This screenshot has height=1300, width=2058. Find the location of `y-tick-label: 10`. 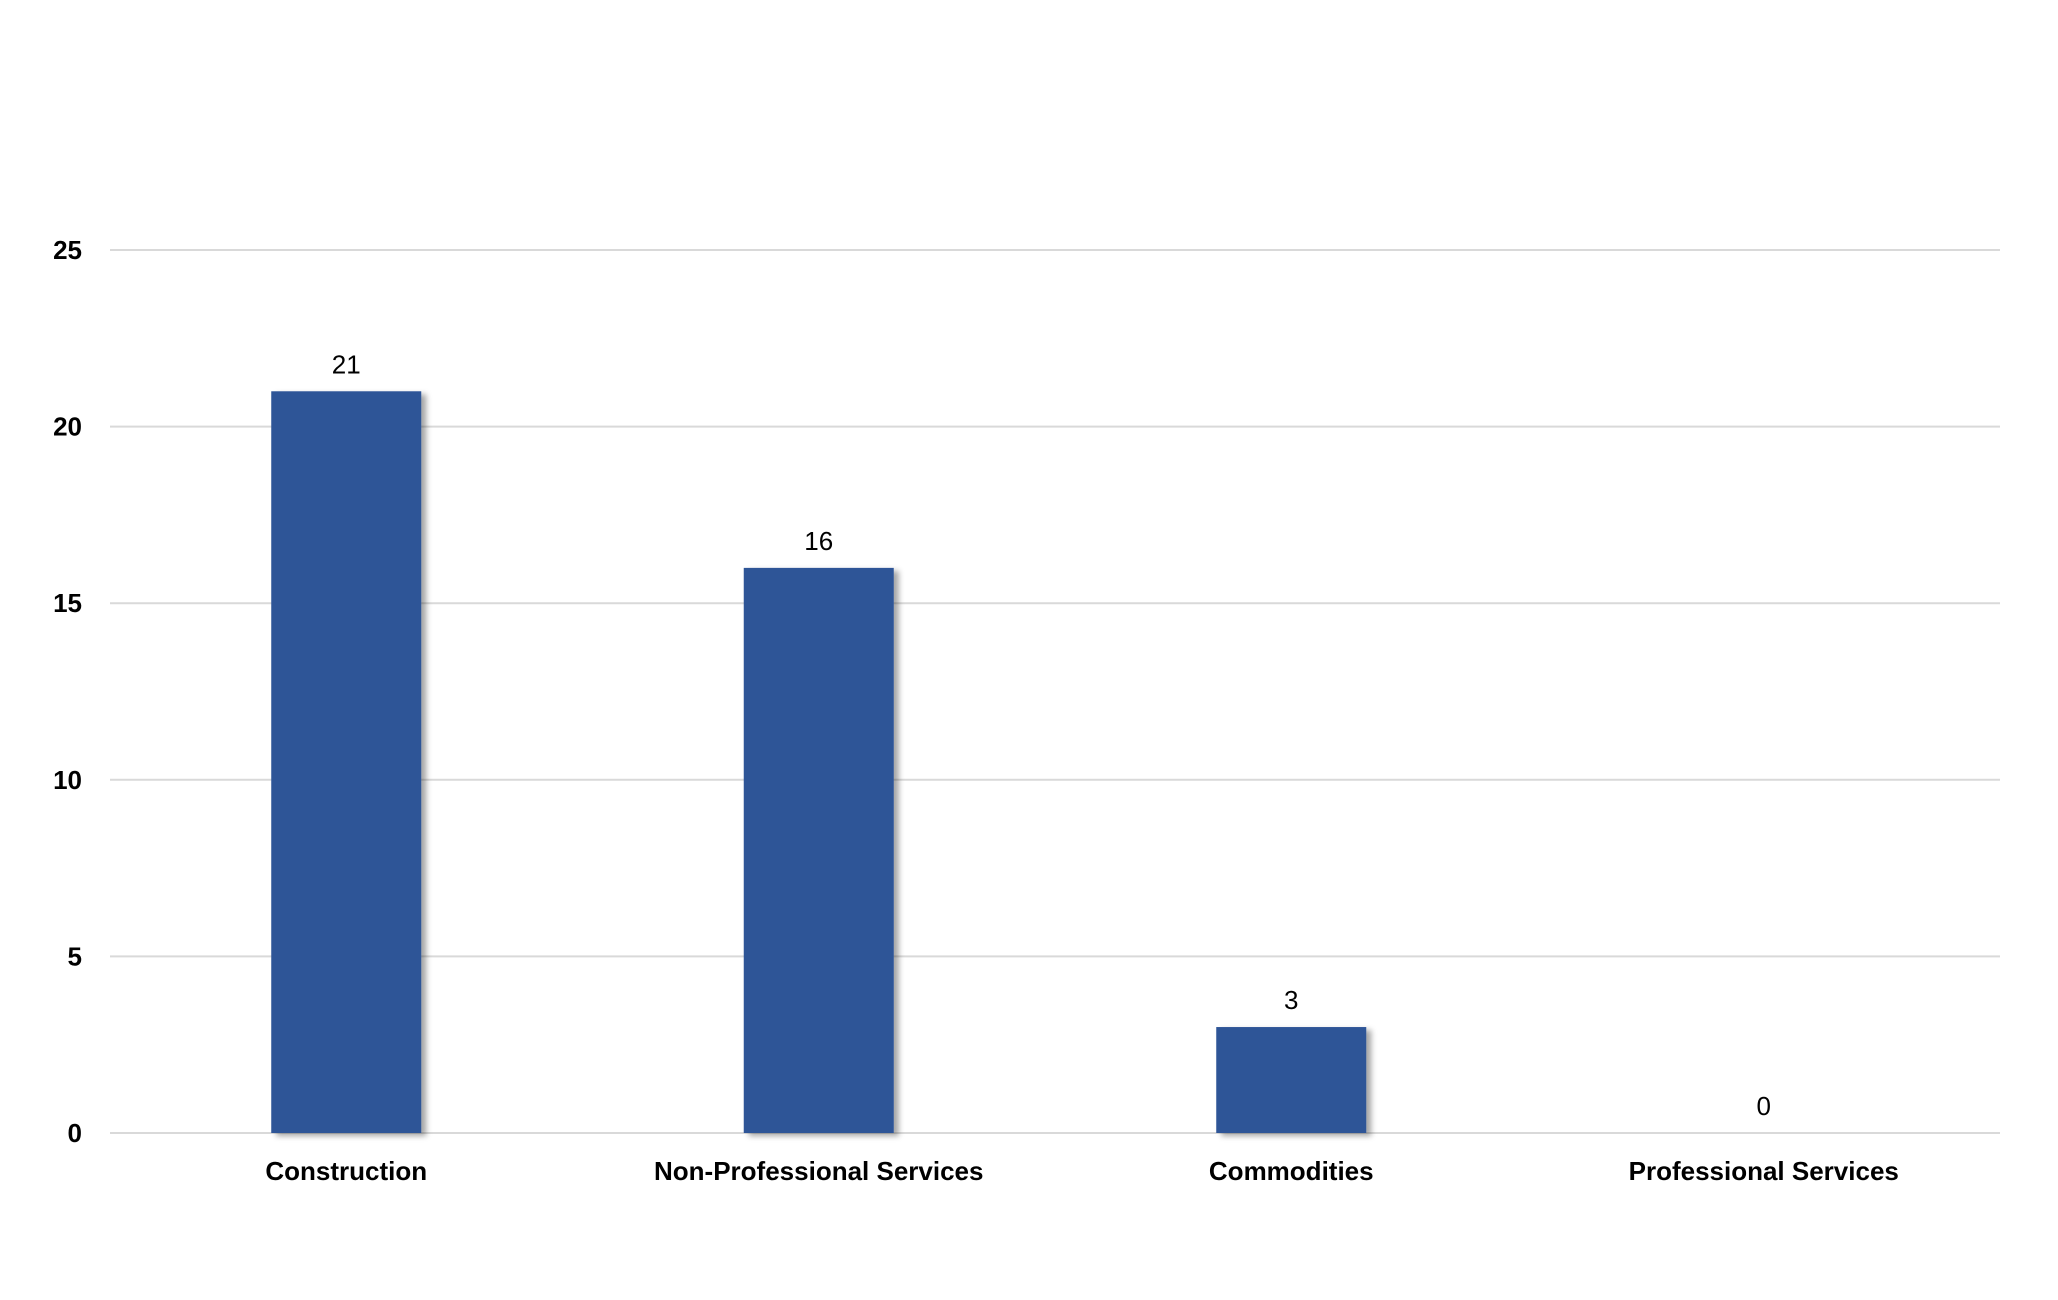

y-tick-label: 10 is located at coordinates (67, 780).